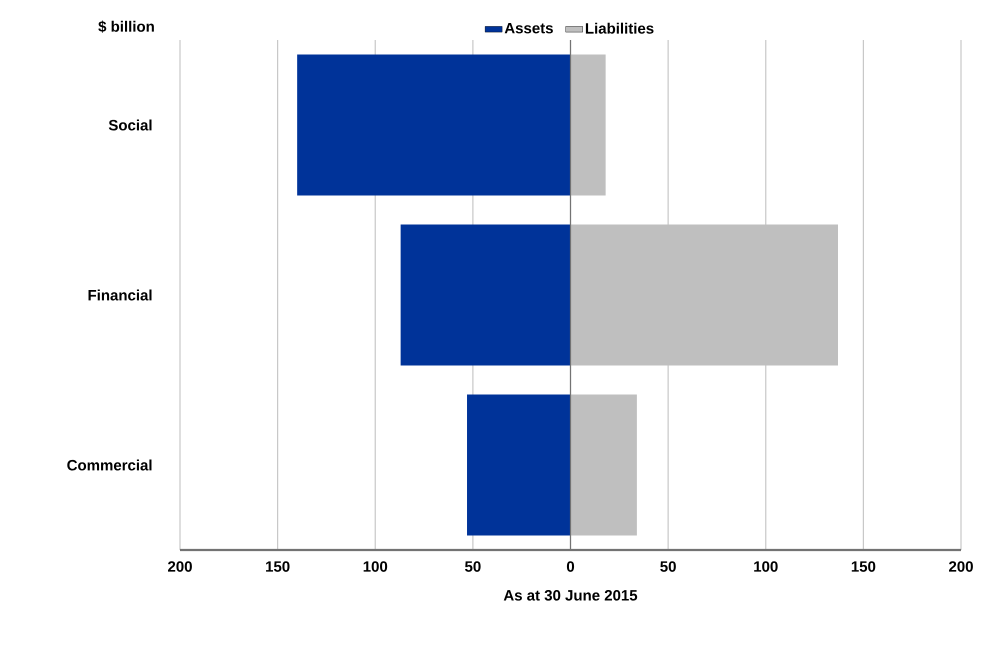 This screenshot has height=659, width=985. Describe the element at coordinates (571, 595) in the screenshot. I see `x-axis-title: As at 30 June 2015` at that location.